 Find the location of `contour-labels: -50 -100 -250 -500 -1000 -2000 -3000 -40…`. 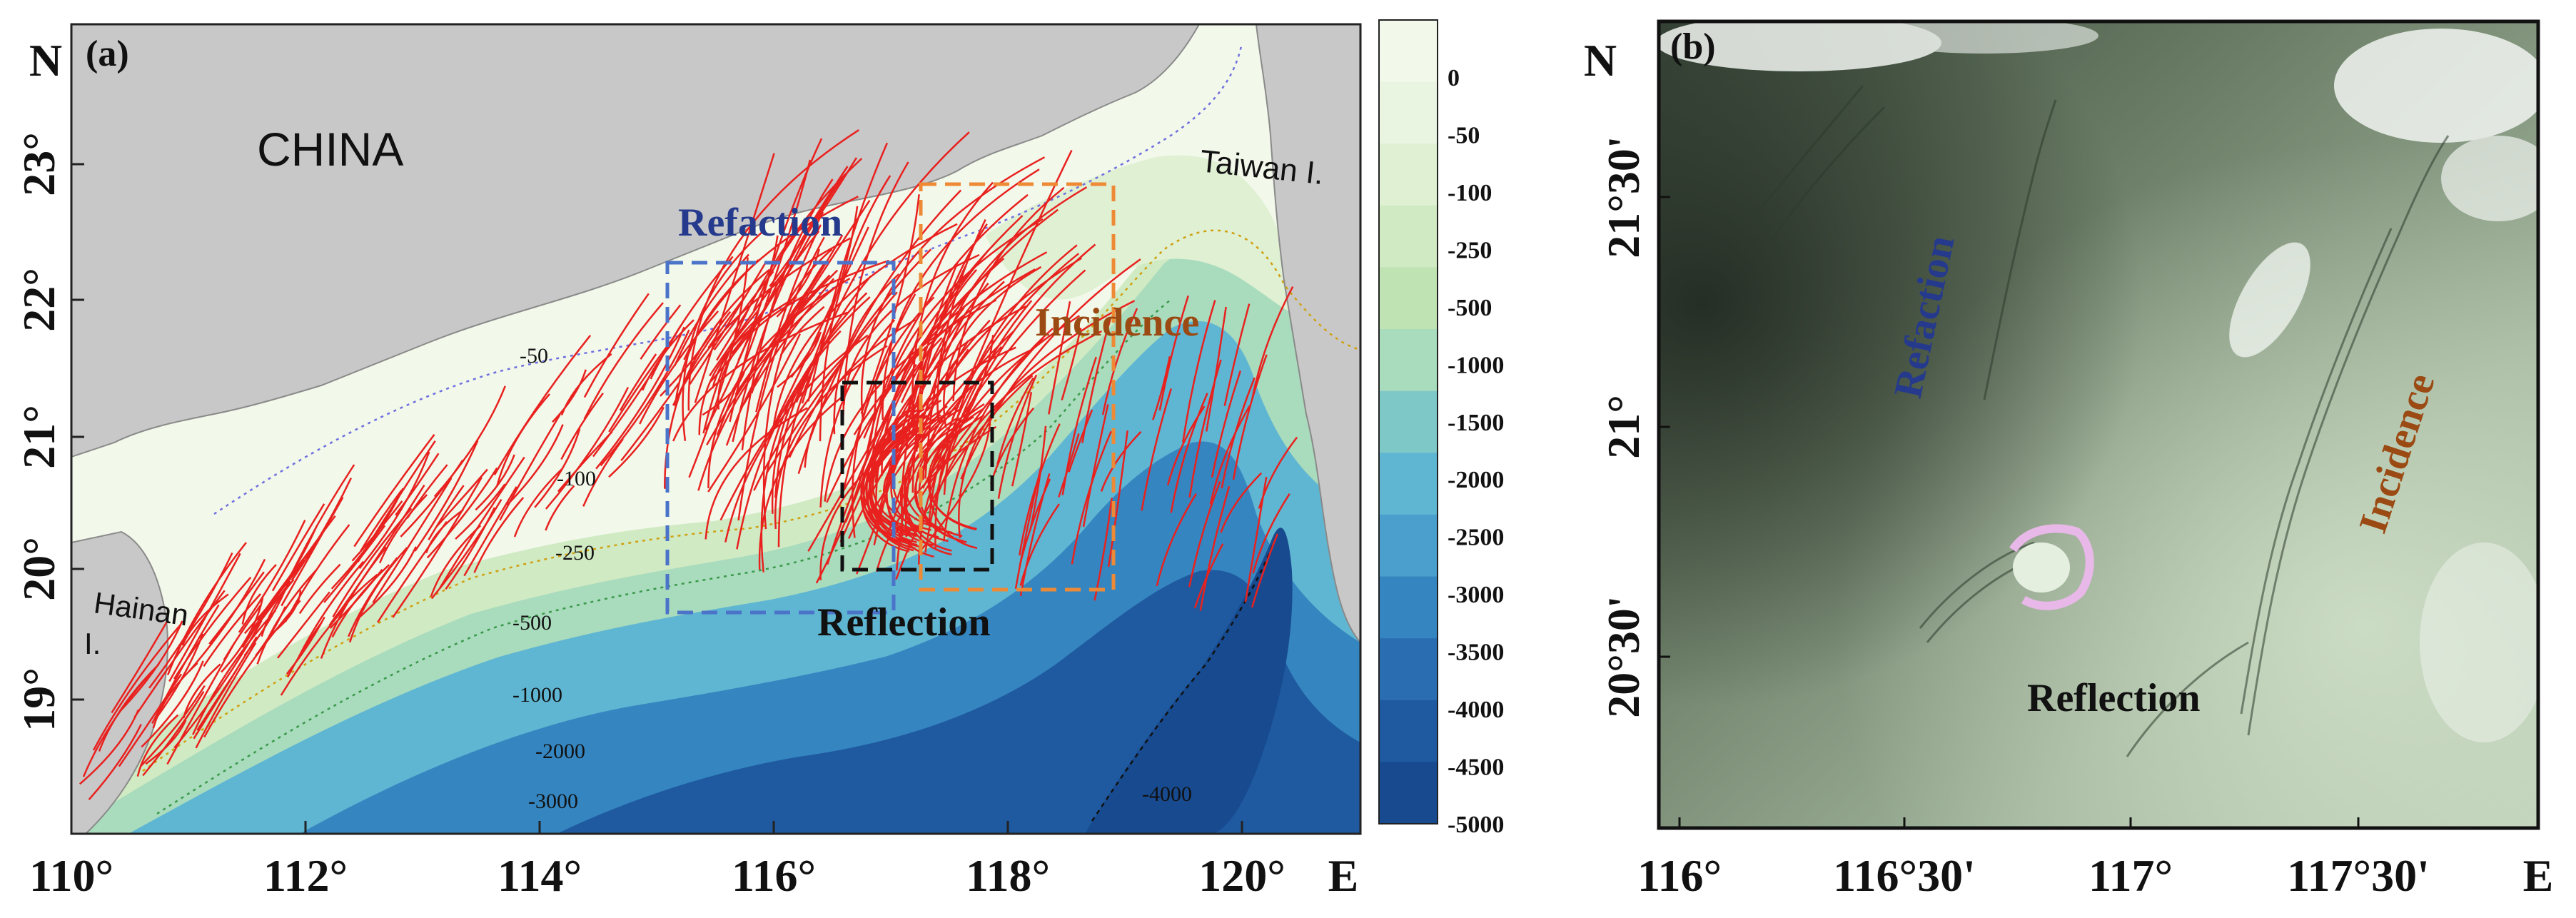

contour-labels: -50 -100 -250 -500 -1000 -2000 -3000 -40… is located at coordinates (852, 579).